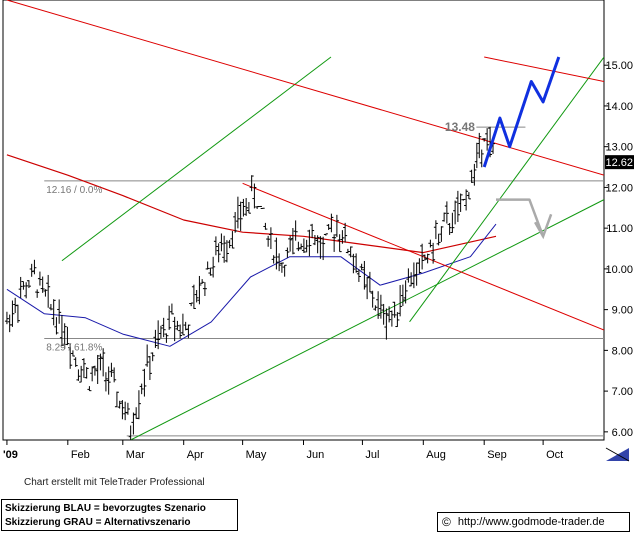 The image size is (635, 541). Describe the element at coordinates (531, 522) in the screenshot. I see `source-url-text: http://www.godmode-trader.de` at that location.